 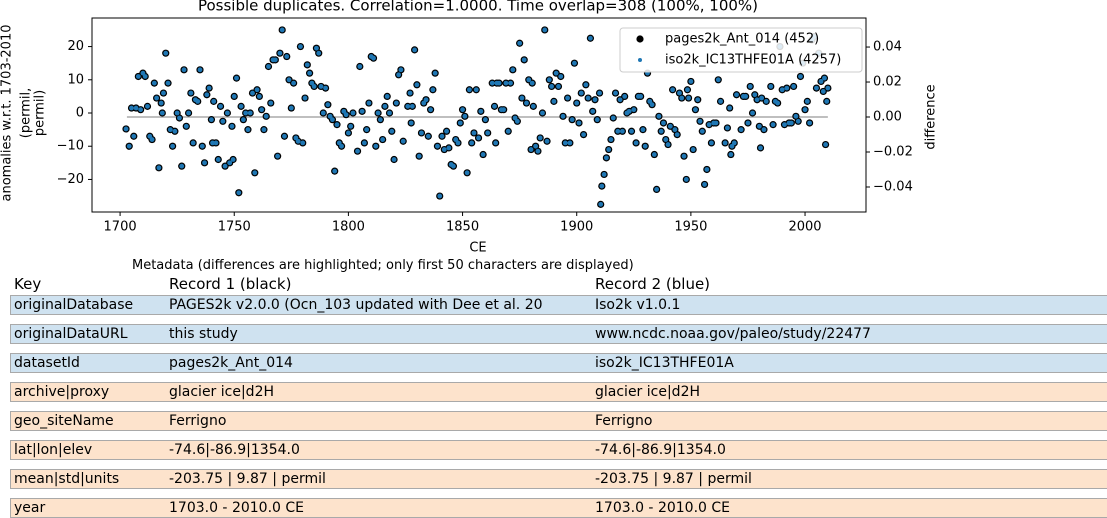 What do you see at coordinates (28, 284) in the screenshot?
I see `column-header: Key` at bounding box center [28, 284].